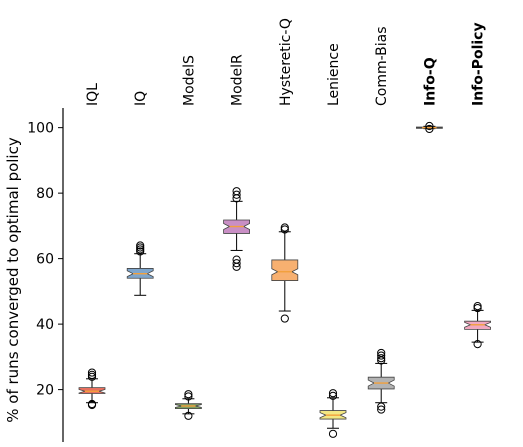  I want to click on y-tick-label: 60, so click(45, 260).